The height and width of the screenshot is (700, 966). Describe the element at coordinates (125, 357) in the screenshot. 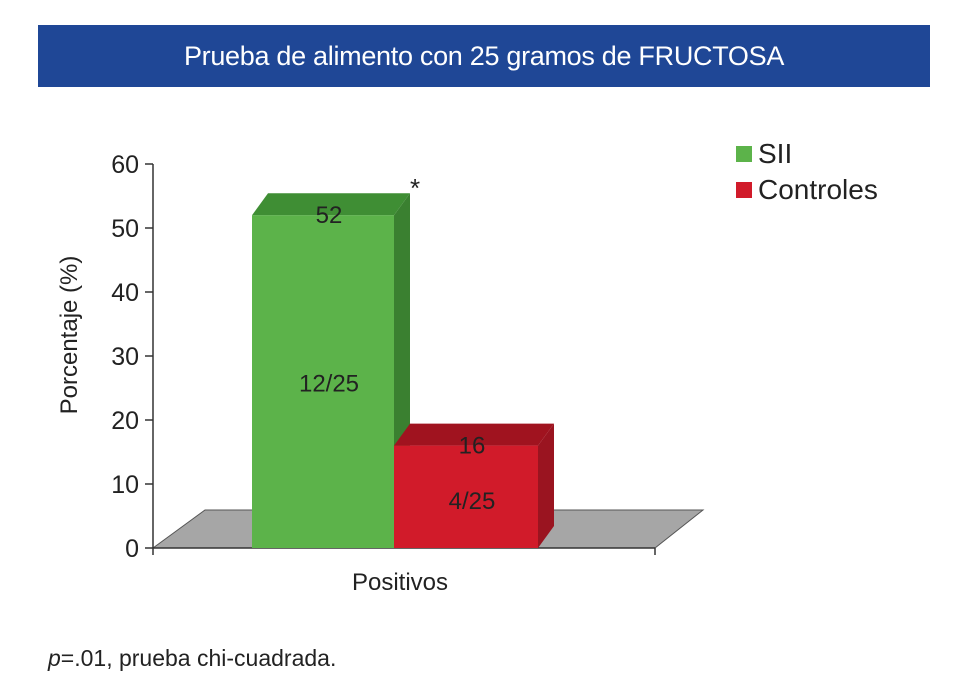

I see `y-tick-label: 30` at that location.